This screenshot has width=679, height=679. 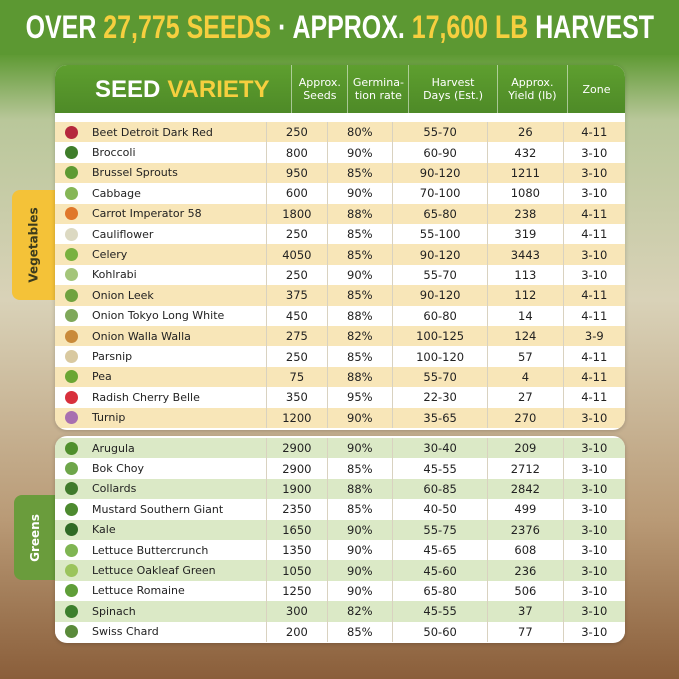 I want to click on value-cell: 270, so click(x=524, y=417).